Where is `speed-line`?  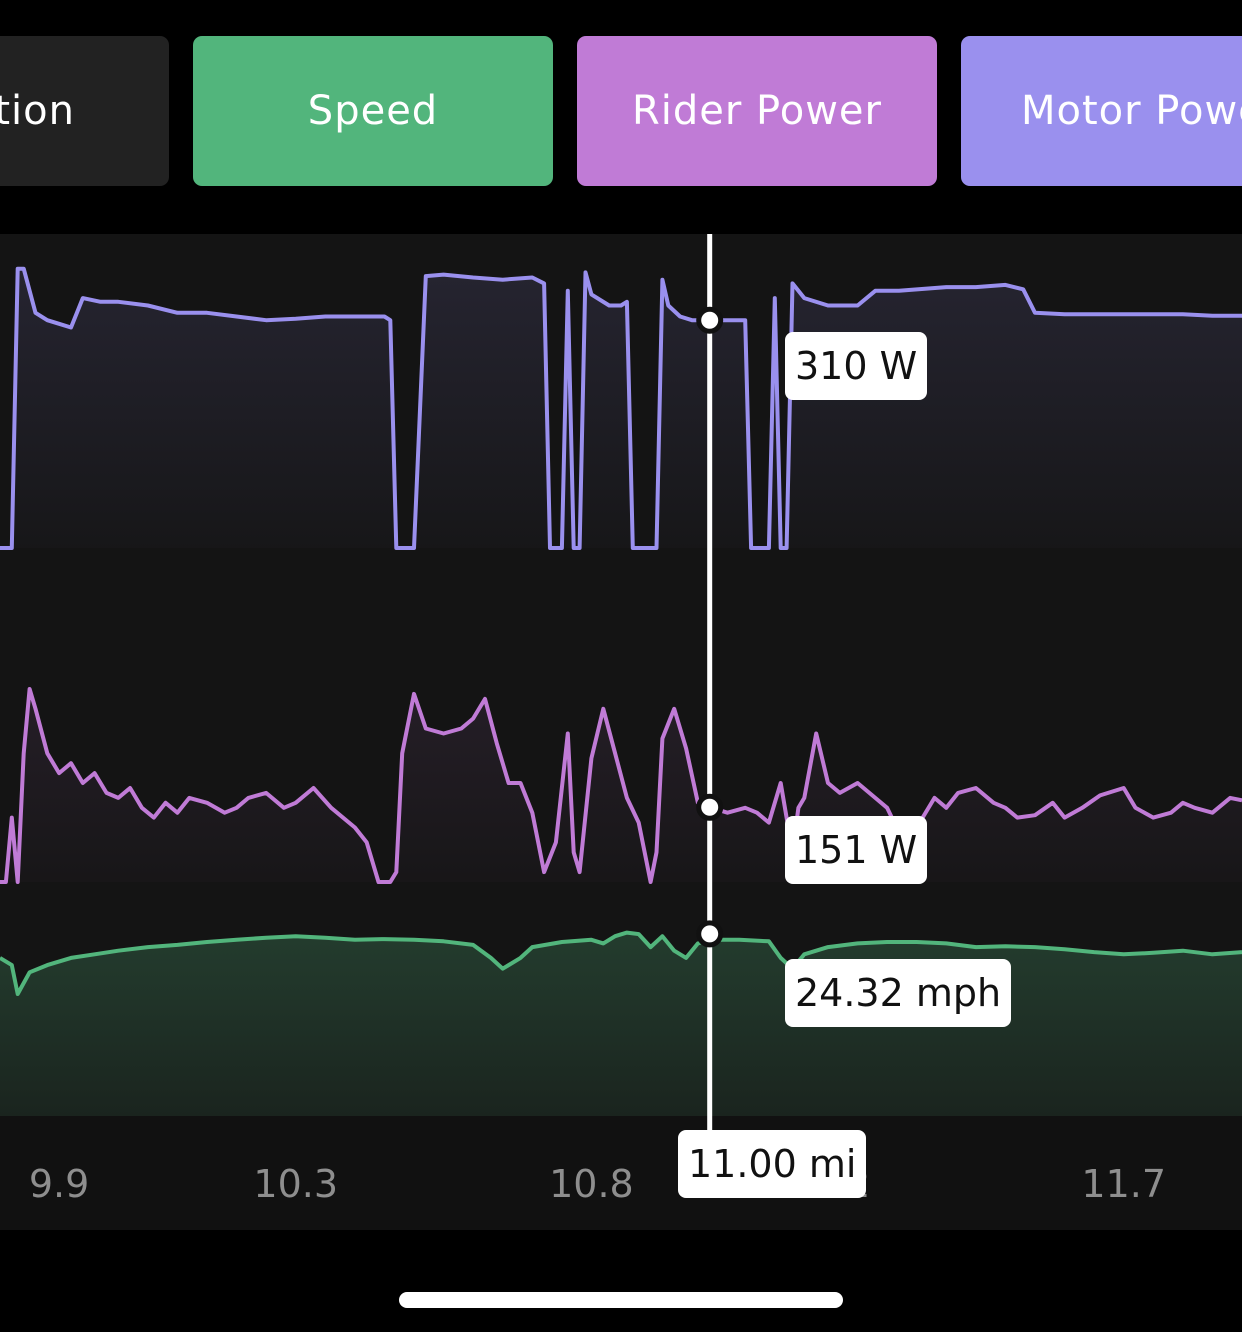 speed-line is located at coordinates (621, 963).